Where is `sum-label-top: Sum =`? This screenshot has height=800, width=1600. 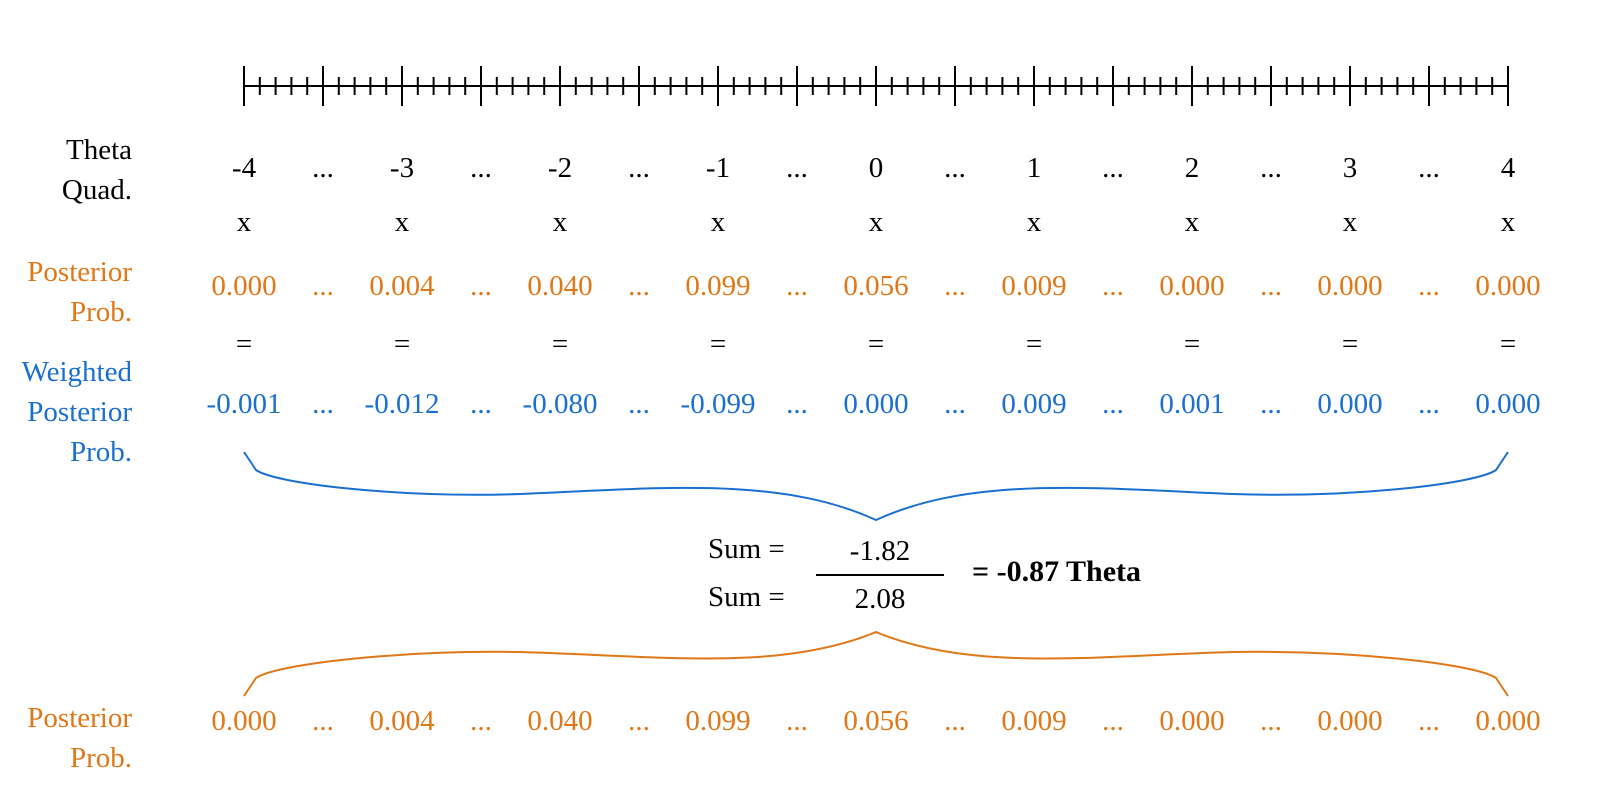 sum-label-top: Sum = is located at coordinates (746, 549).